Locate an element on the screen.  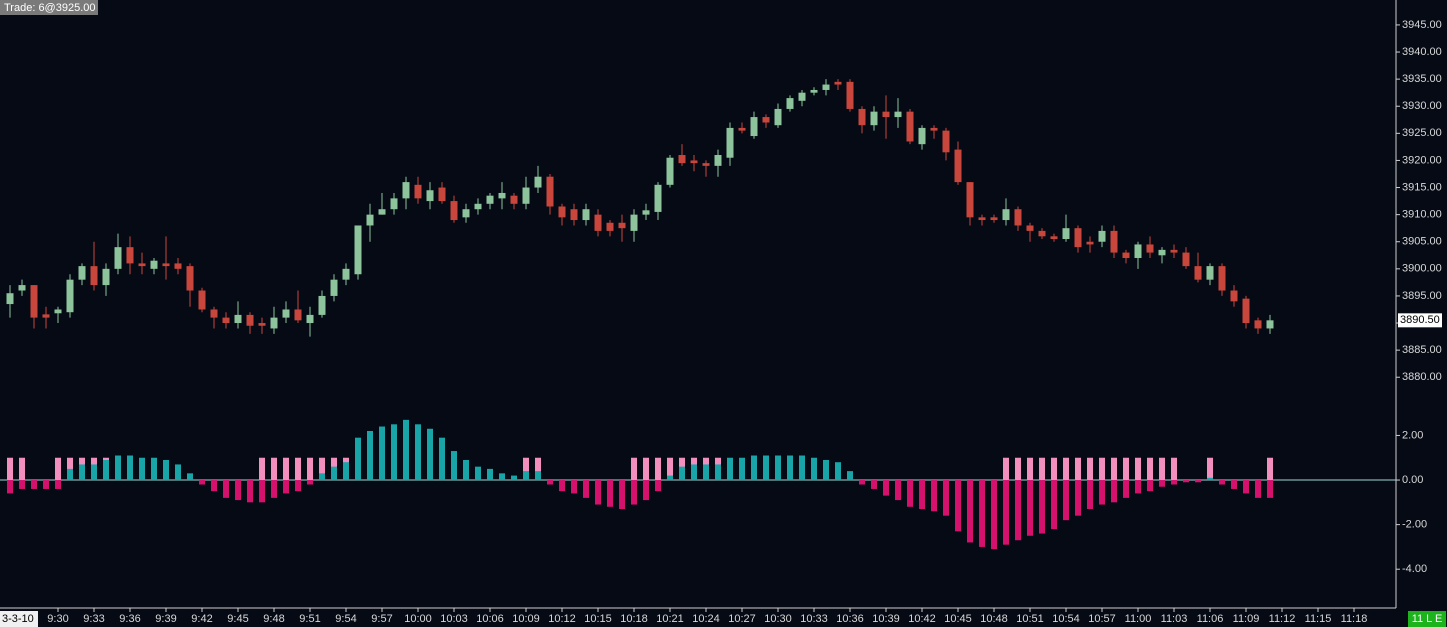
date-label: 3-3-10 is located at coordinates (18, 619).